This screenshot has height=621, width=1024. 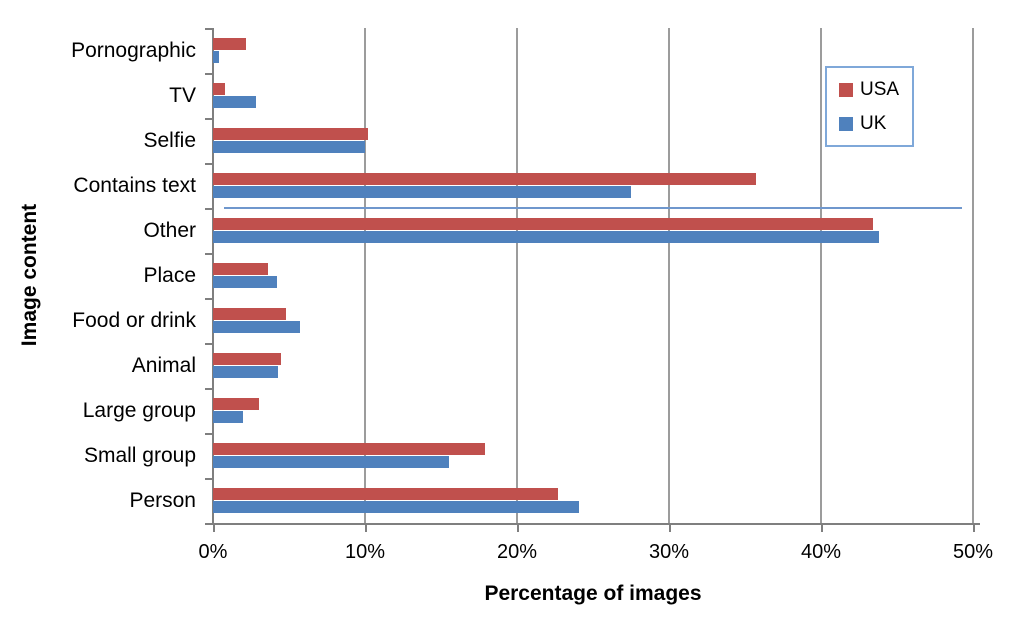 I want to click on category-label: Large group, so click(x=139, y=410).